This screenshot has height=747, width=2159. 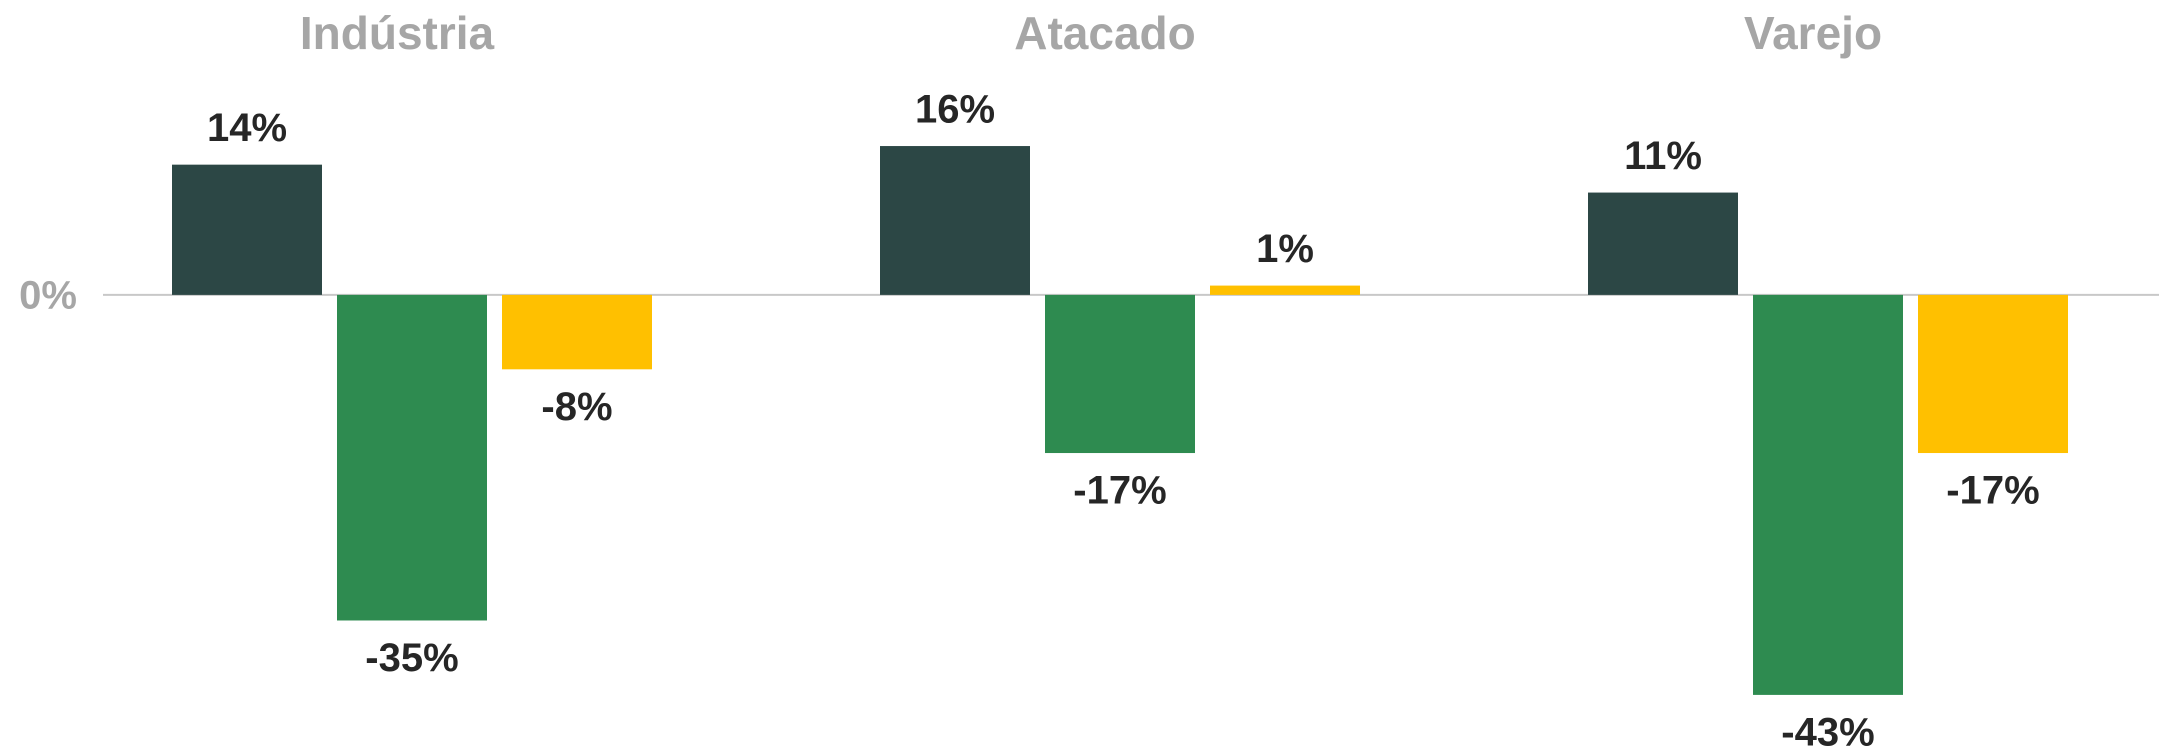 I want to click on value-label: 14%, so click(x=247, y=128).